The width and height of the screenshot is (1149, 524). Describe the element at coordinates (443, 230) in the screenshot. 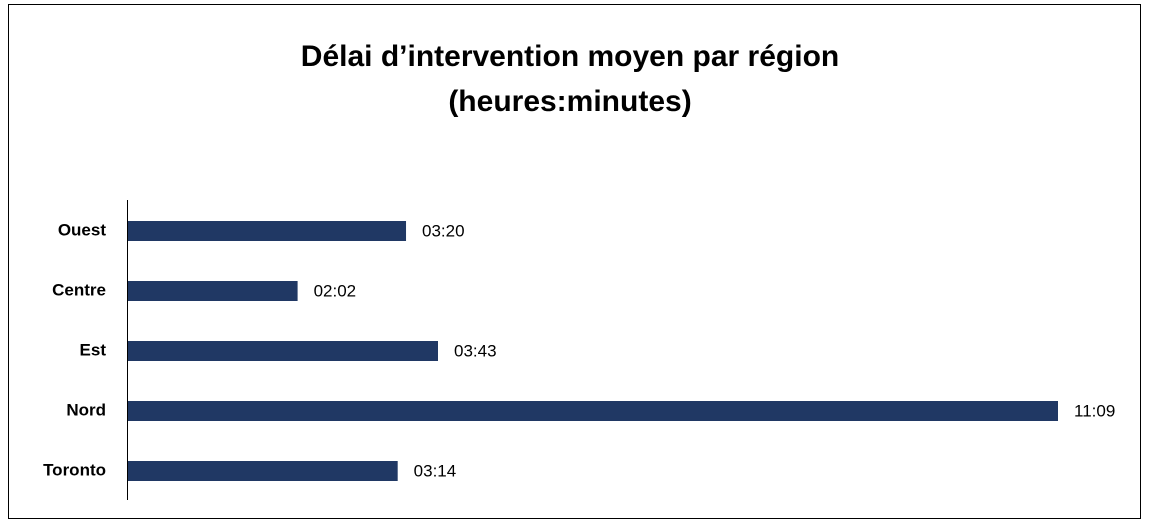

I see `data-label: 03:20` at that location.